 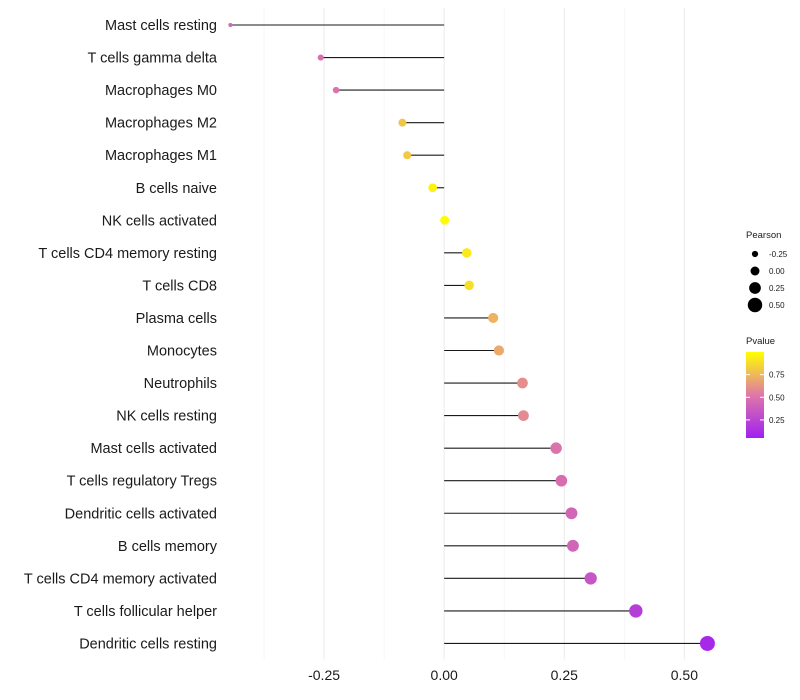 I want to click on y-tick-label: Macrophages M0, so click(x=161, y=91).